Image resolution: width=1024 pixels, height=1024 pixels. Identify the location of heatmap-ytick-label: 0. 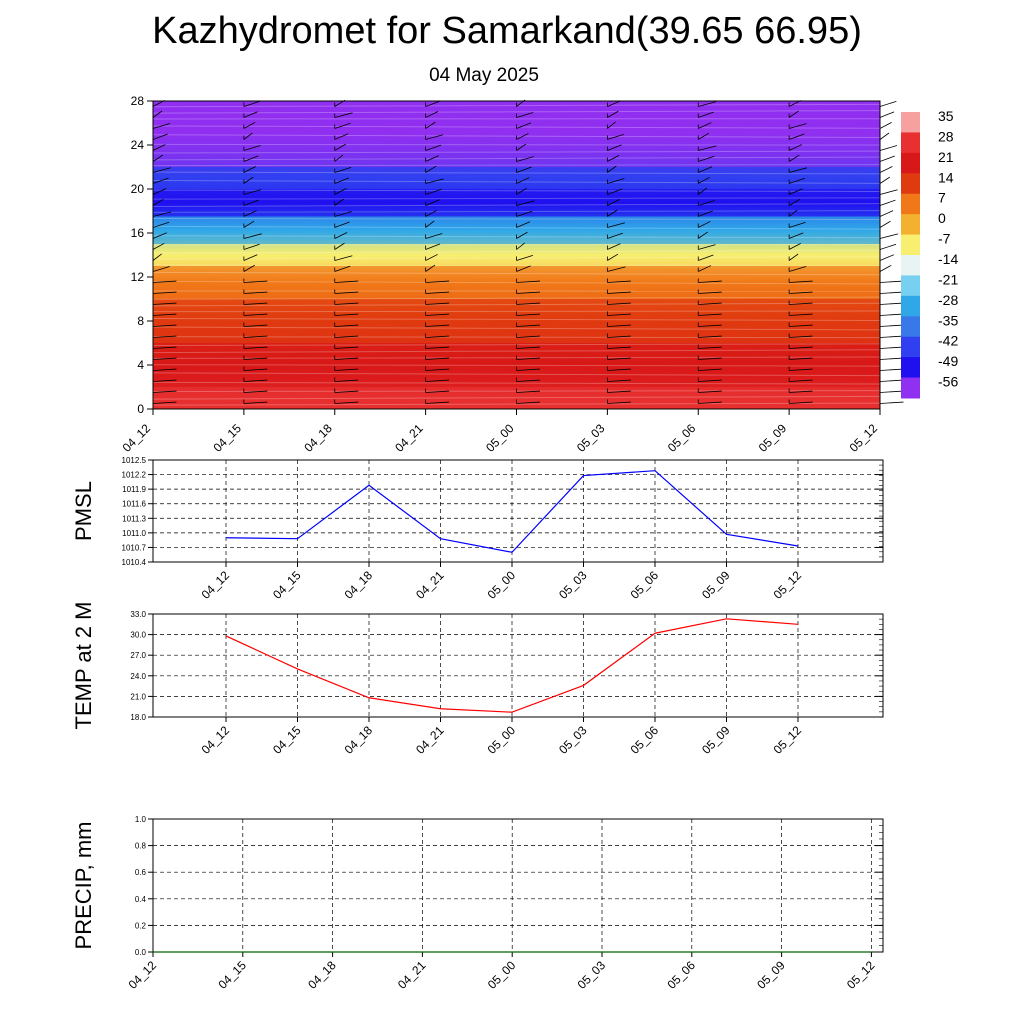
(140, 409).